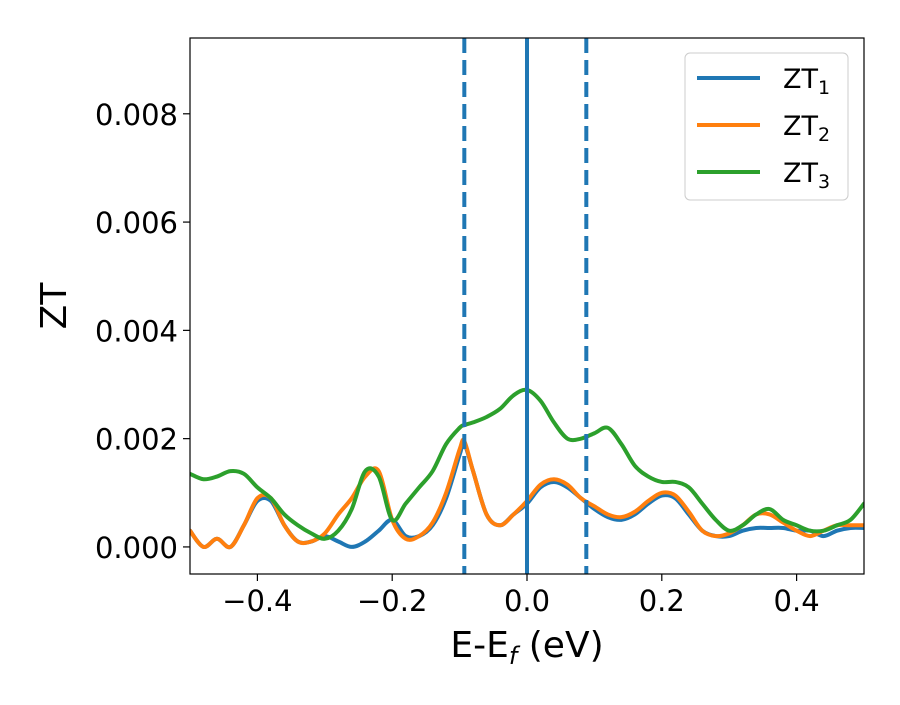 This screenshot has width=900, height=705. Describe the element at coordinates (136, 440) in the screenshot. I see `y-tick-label: 0.002` at that location.